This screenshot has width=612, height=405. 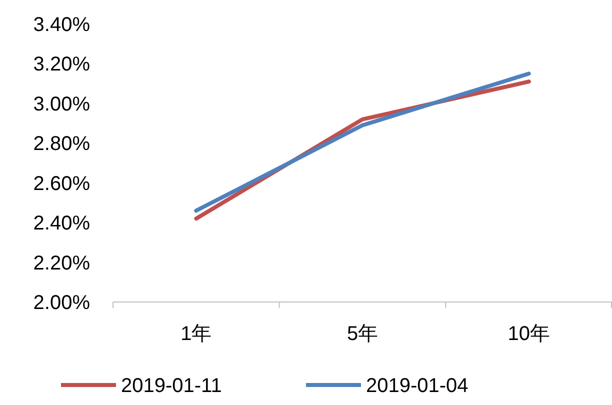 I want to click on legend-label: 2019-01-11, so click(x=171, y=386).